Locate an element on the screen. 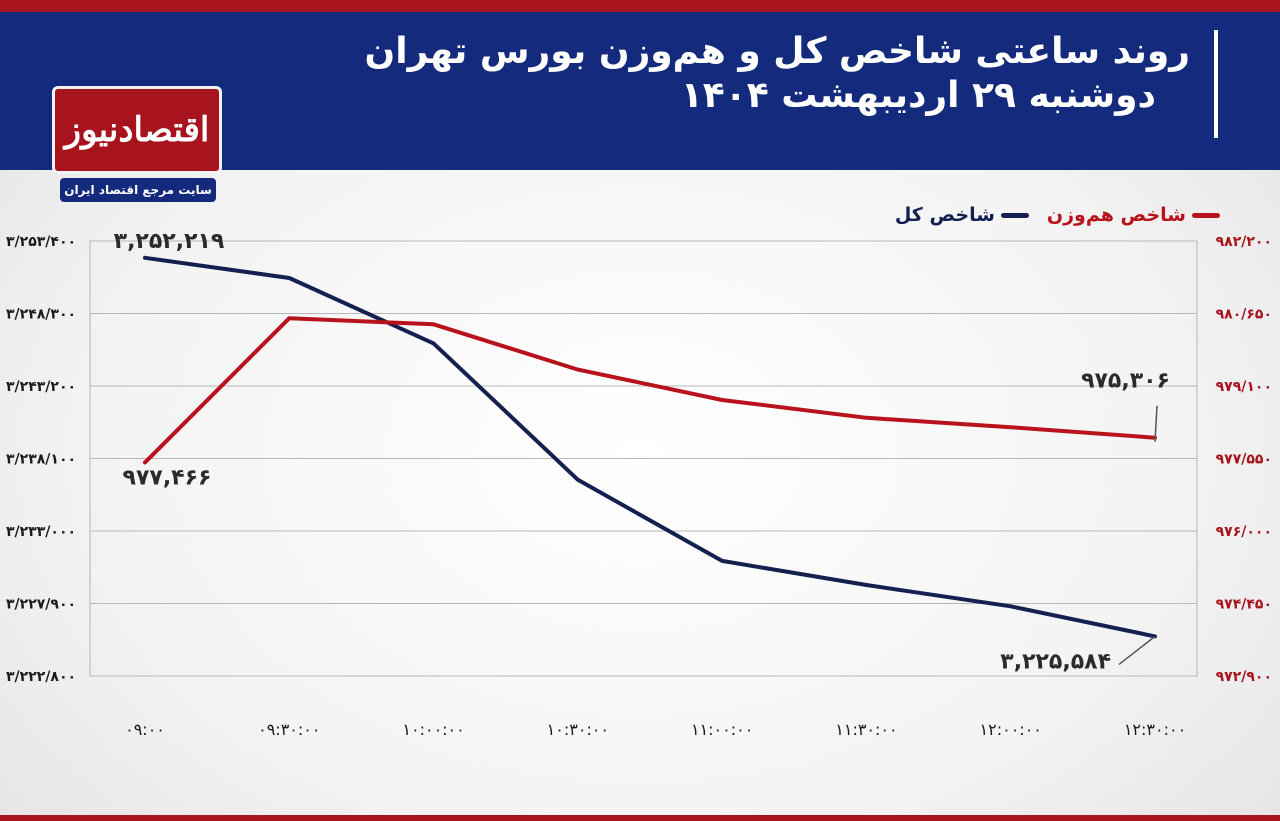 This screenshot has height=821, width=1280. legend-swatch-equal is located at coordinates (1206, 215).